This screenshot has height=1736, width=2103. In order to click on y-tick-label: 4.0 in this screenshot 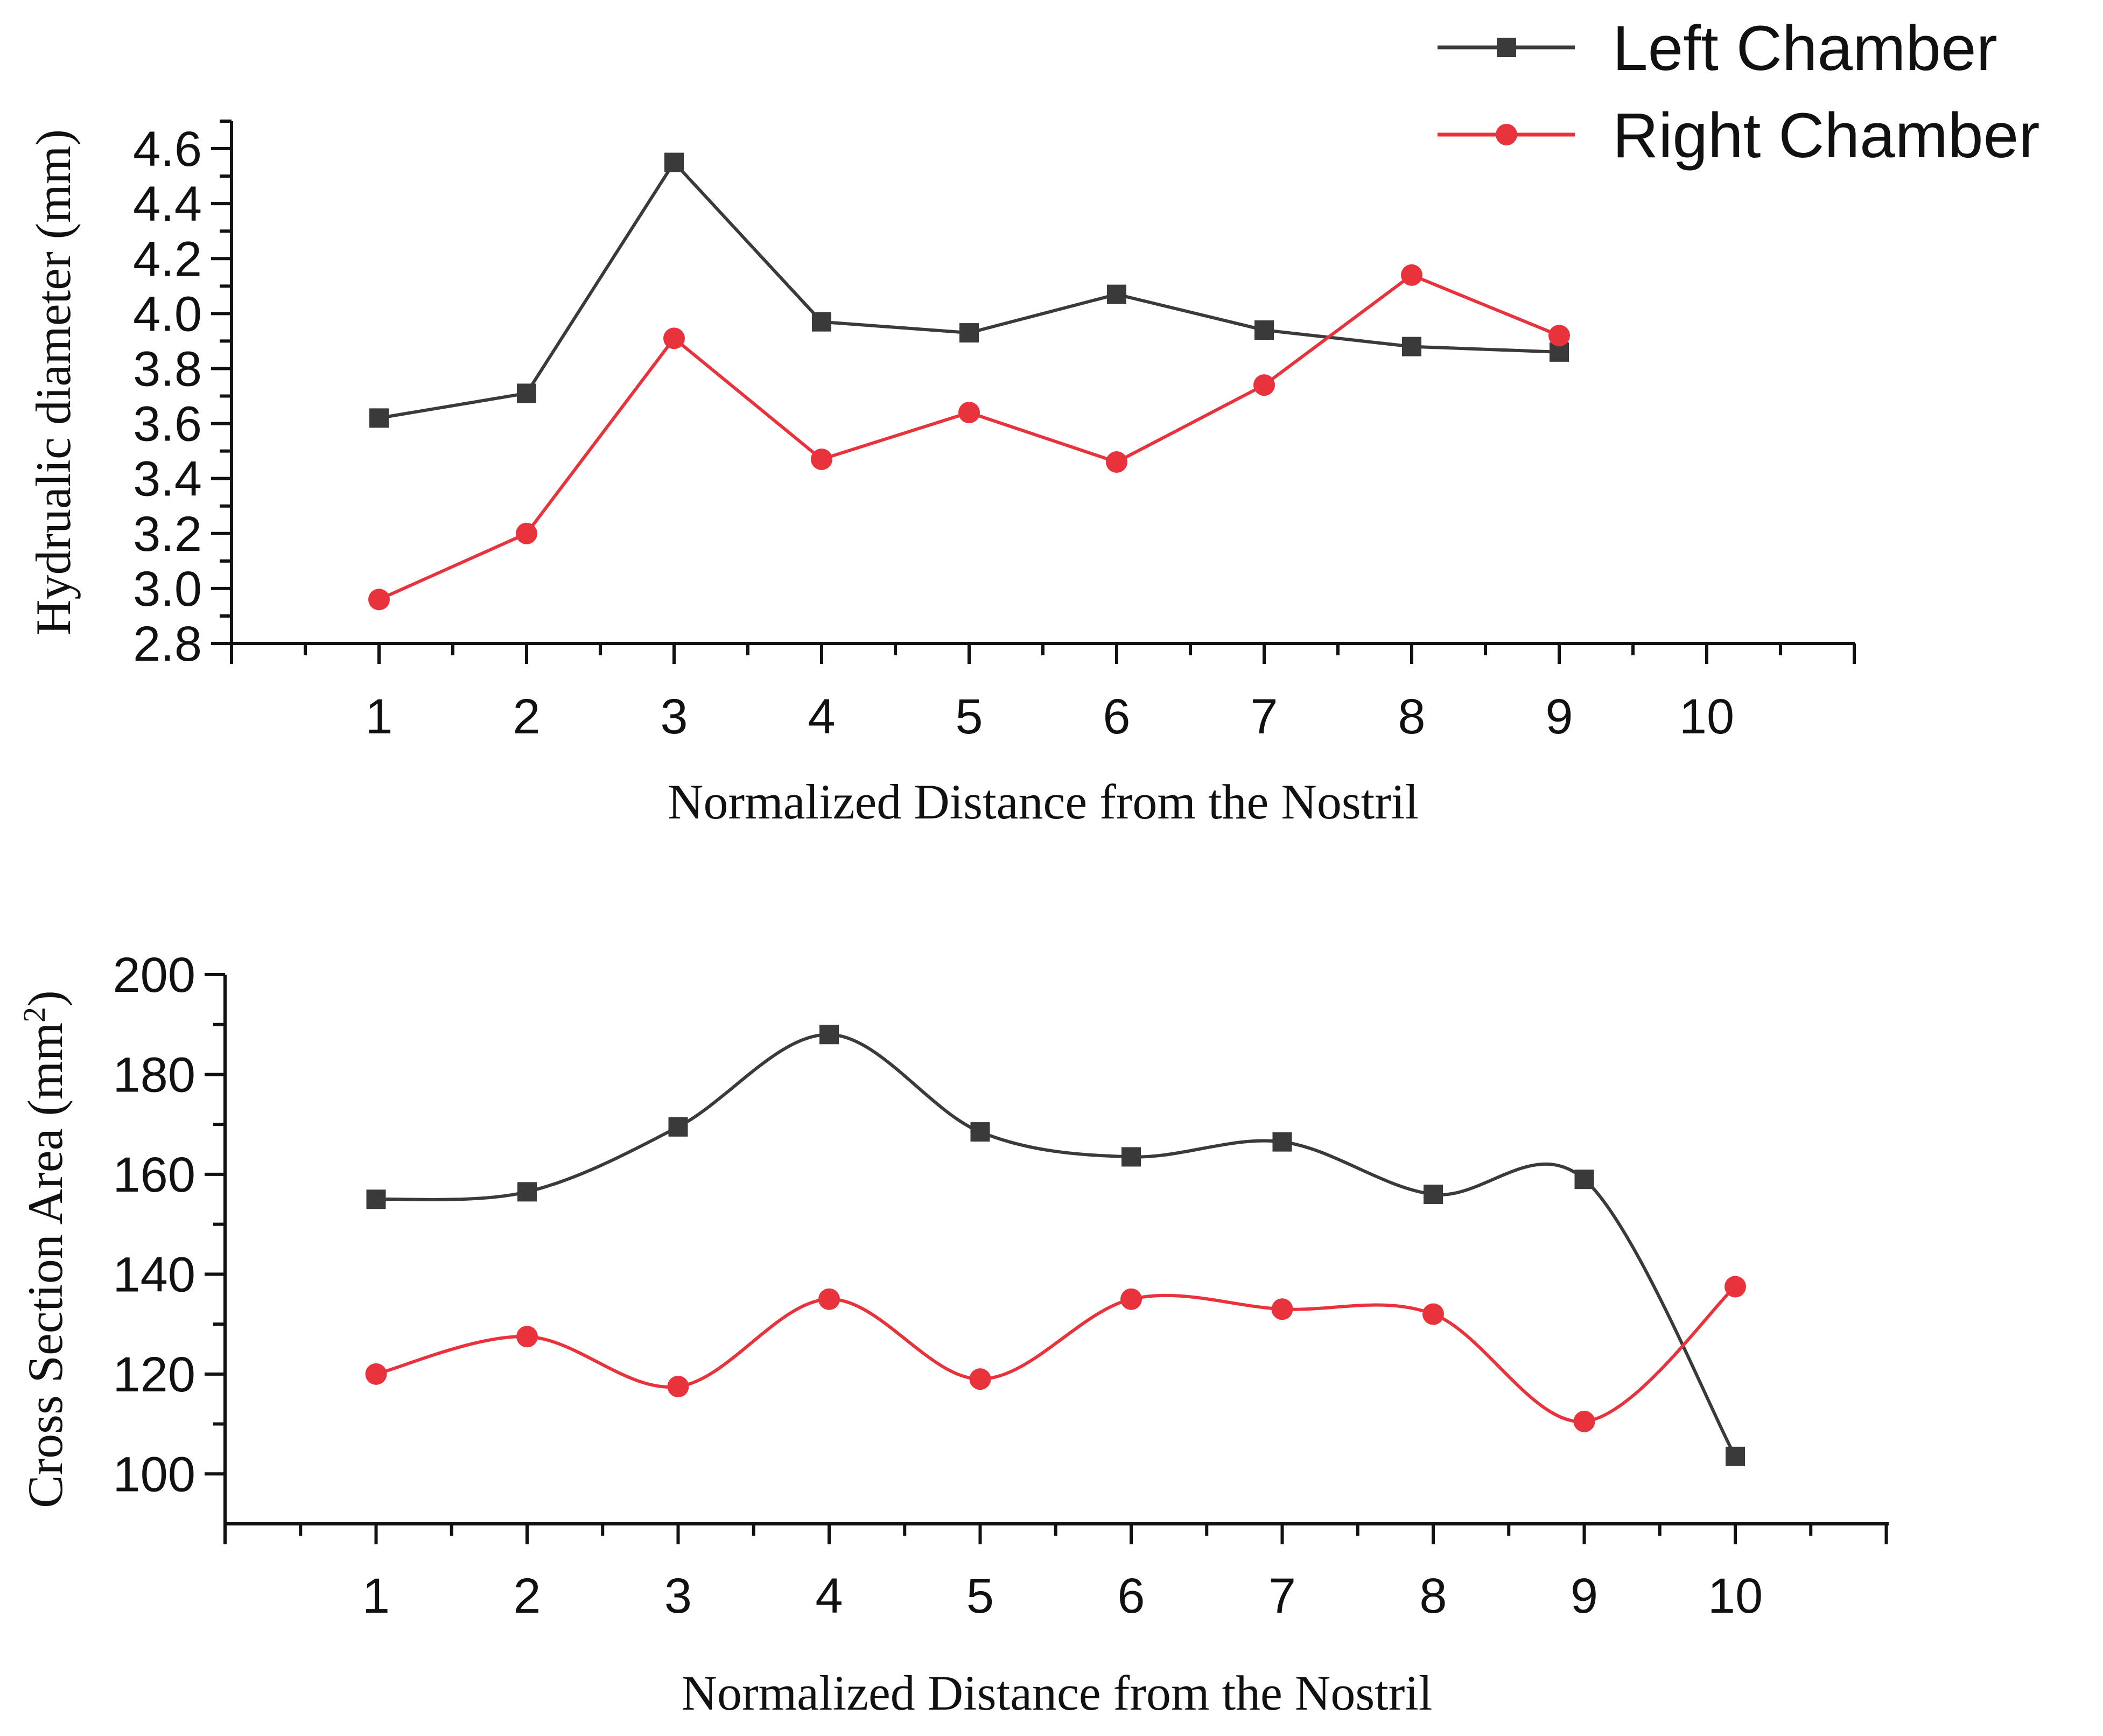, I will do `click(167, 313)`.